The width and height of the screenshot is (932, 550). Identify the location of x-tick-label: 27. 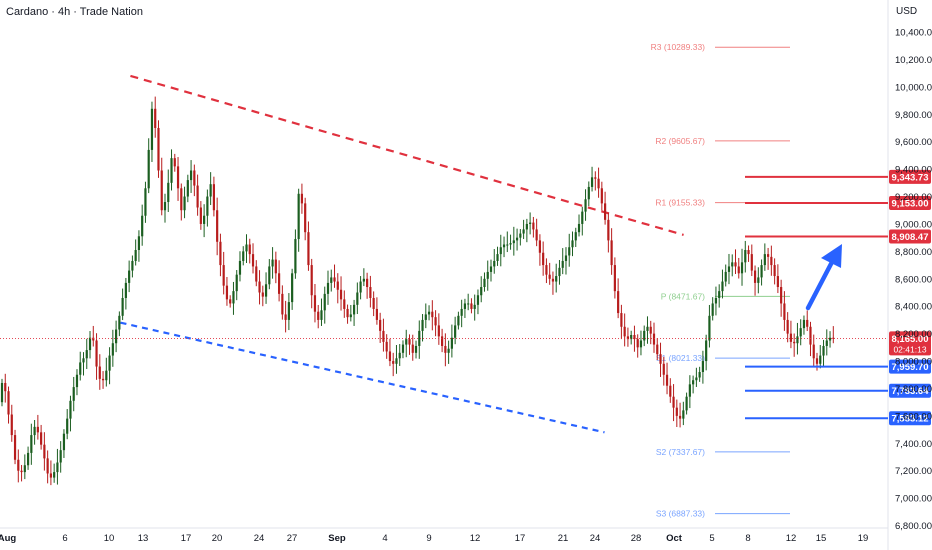
(292, 538).